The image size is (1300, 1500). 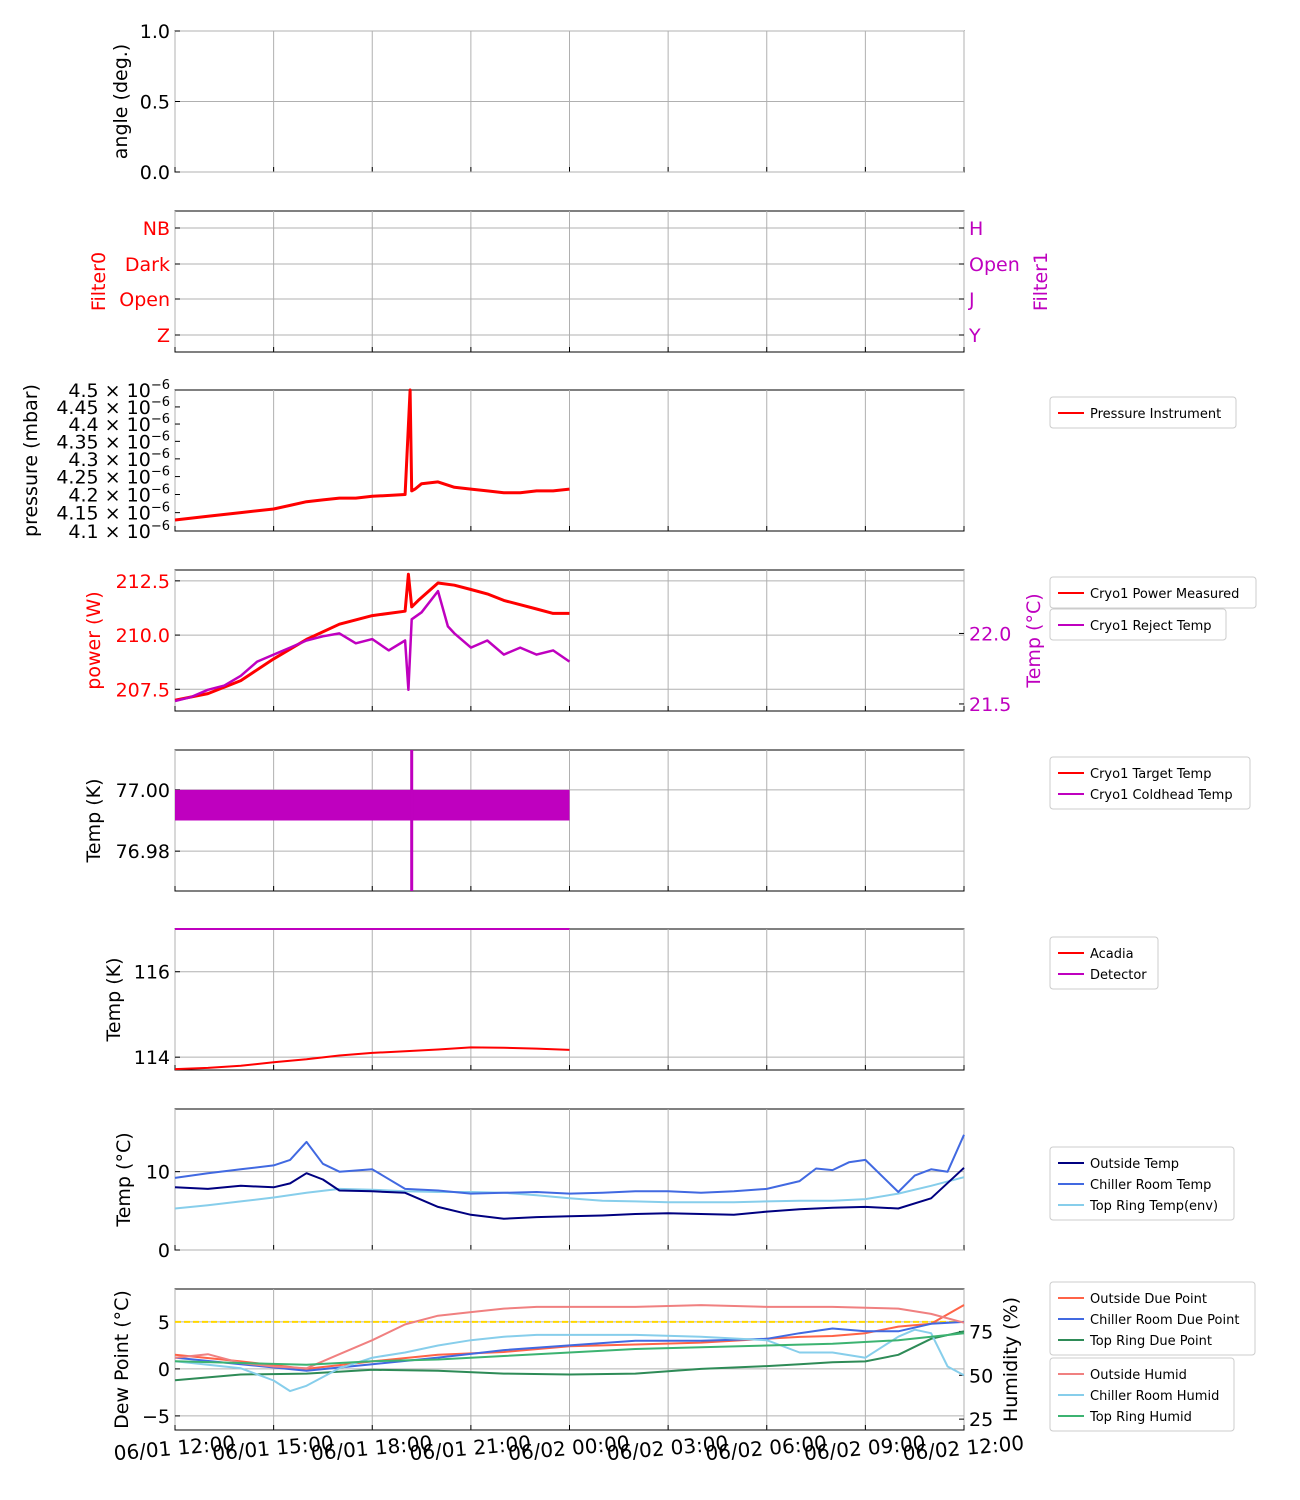 What do you see at coordinates (124, 1179) in the screenshot?
I see `panel-7-ylabel: Temp (°C)` at bounding box center [124, 1179].